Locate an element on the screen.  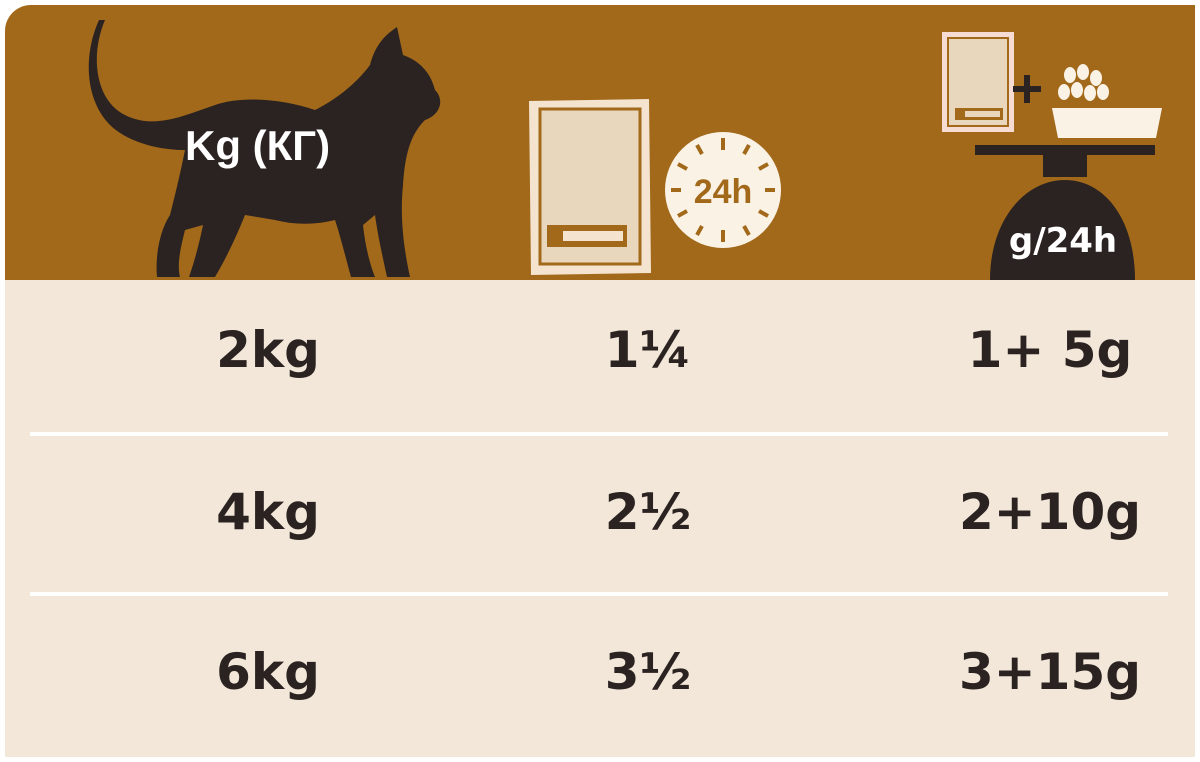
pouches-cell: 2½ is located at coordinates (648, 512).